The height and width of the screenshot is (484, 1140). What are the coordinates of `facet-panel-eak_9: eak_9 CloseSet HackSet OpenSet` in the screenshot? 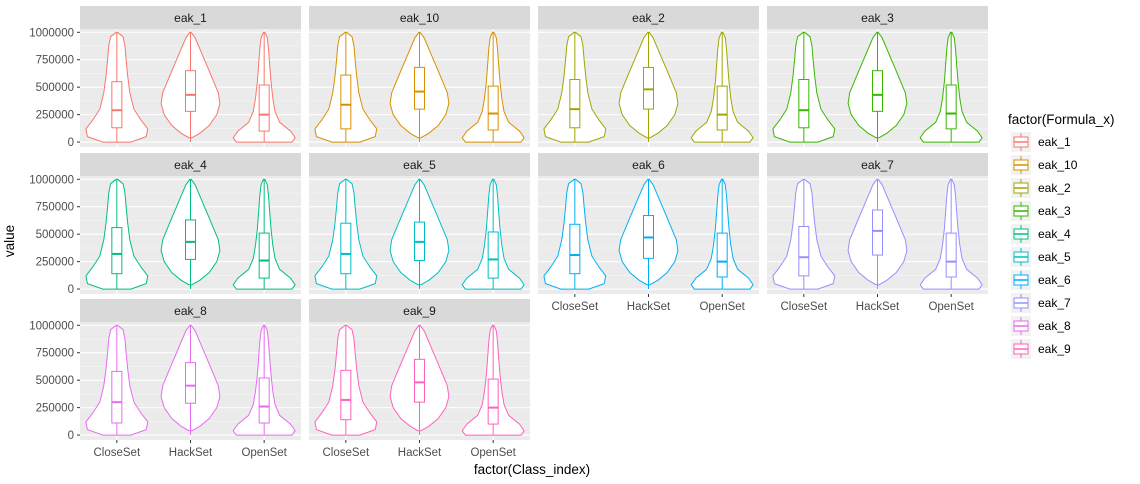 It's located at (419, 379).